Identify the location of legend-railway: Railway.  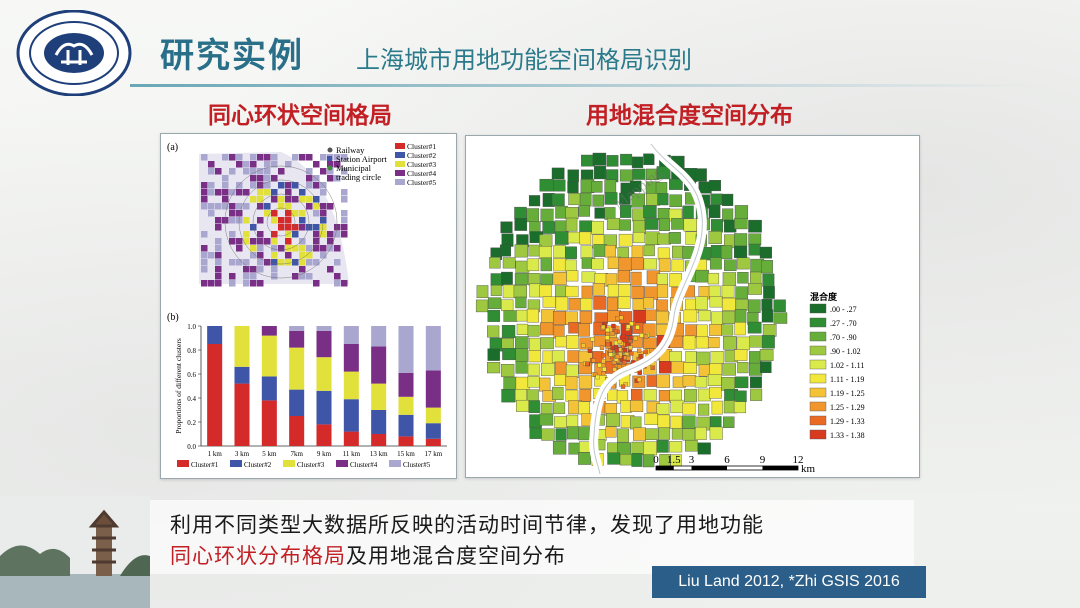
(350, 150).